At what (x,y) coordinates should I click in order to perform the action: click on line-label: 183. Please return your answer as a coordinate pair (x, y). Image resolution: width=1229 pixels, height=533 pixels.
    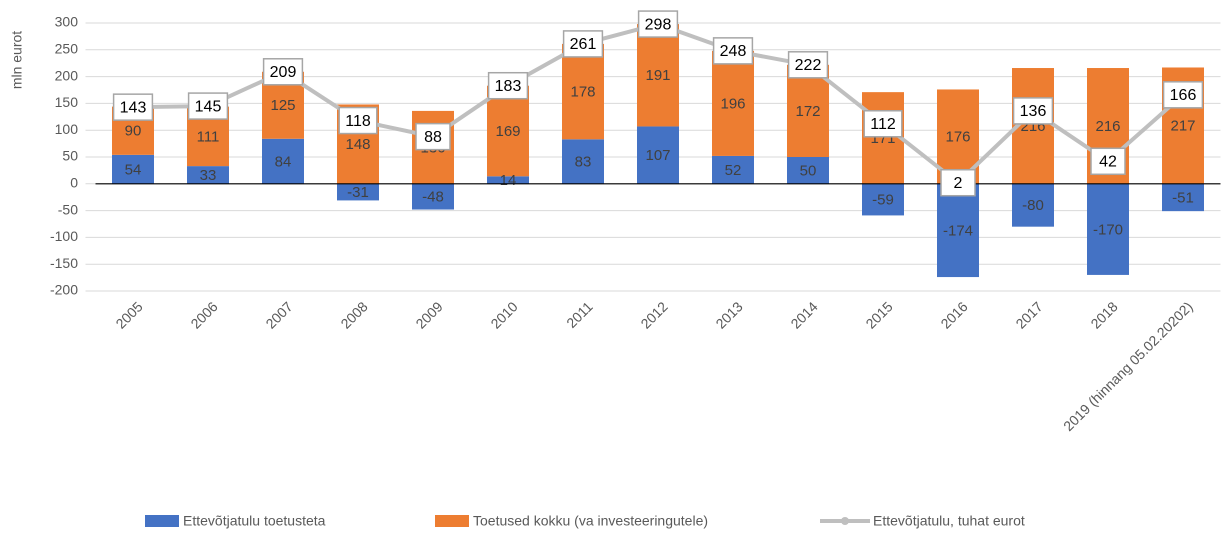
    Looking at the image, I should click on (508, 85).